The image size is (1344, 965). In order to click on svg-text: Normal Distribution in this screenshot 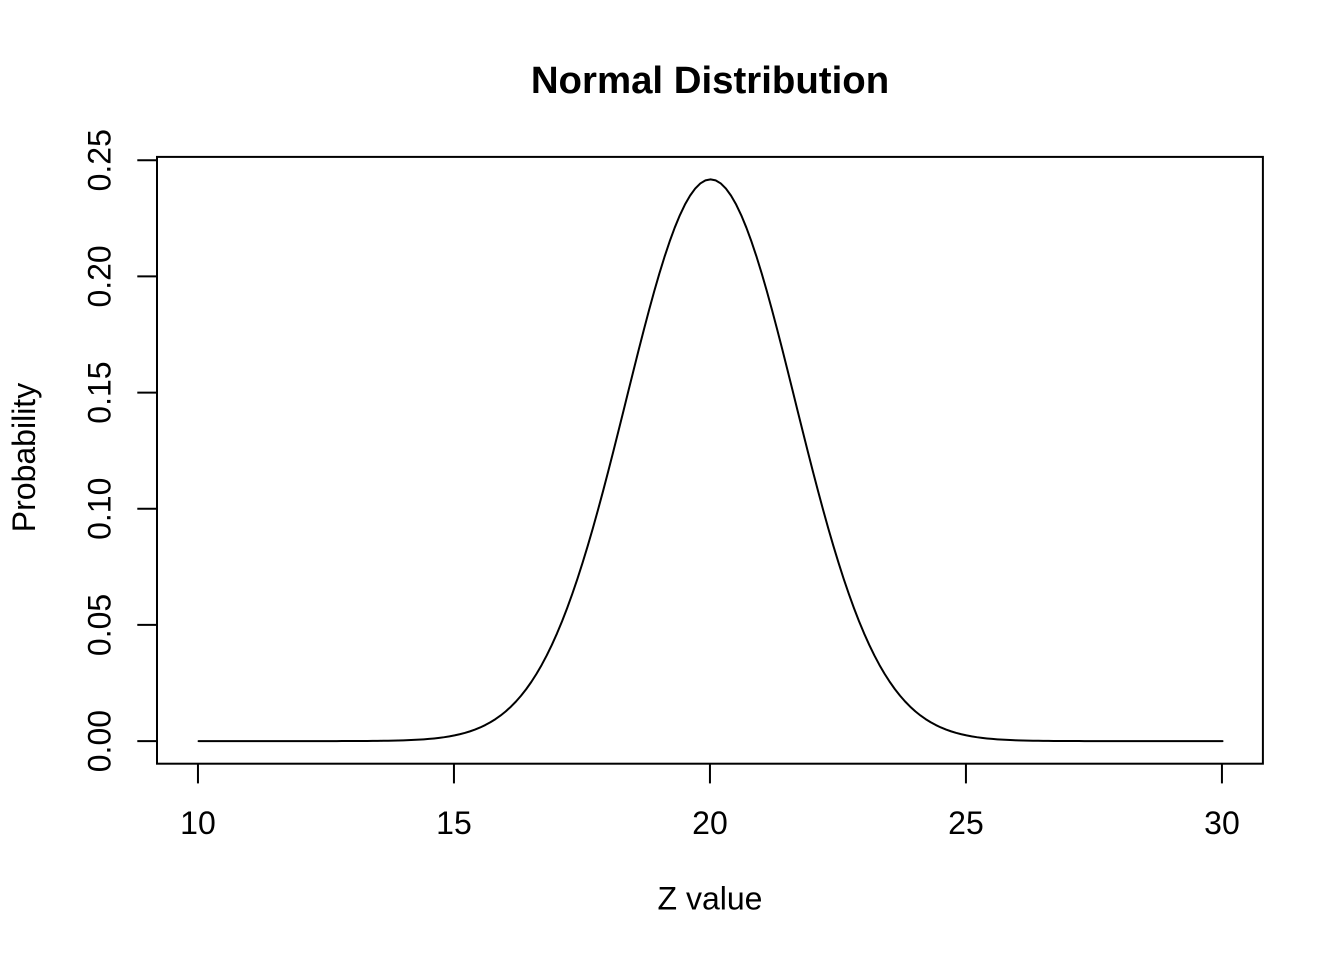, I will do `click(710, 80)`.